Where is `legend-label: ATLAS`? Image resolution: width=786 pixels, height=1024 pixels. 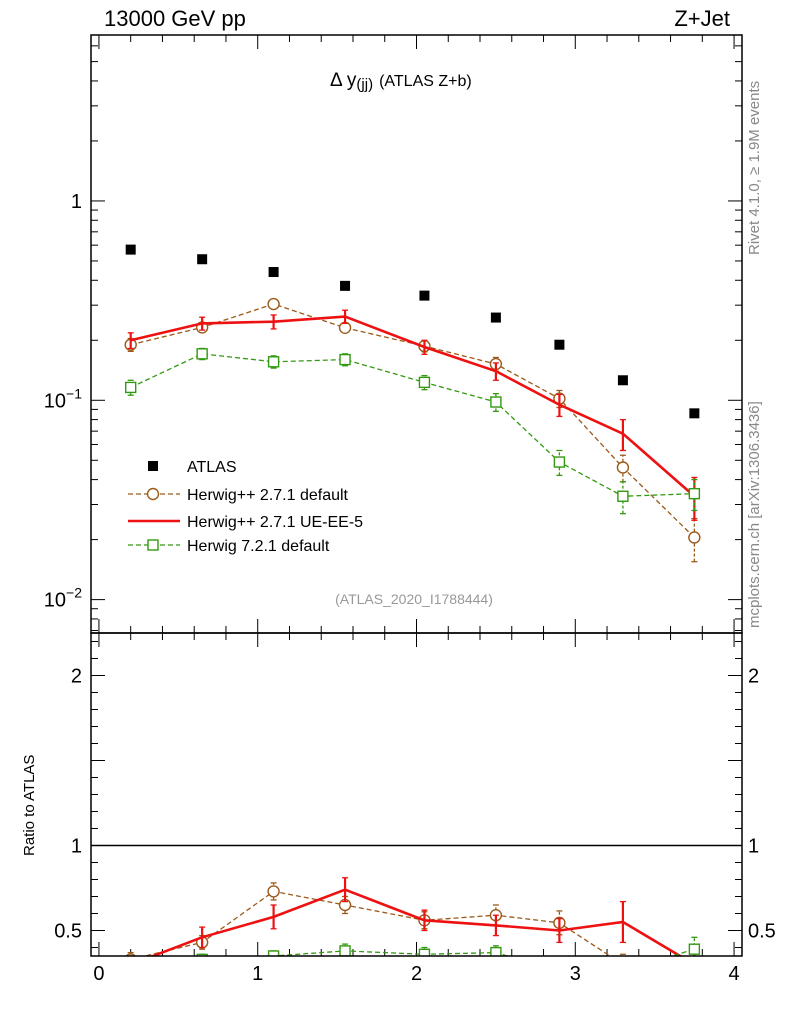 legend-label: ATLAS is located at coordinates (212, 467).